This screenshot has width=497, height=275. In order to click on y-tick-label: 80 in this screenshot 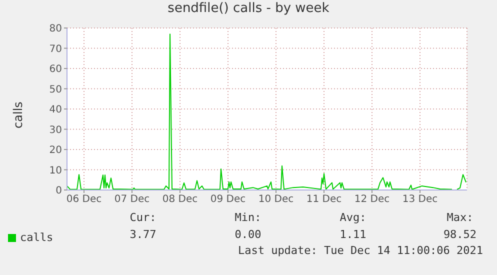, I will do `click(55, 29)`.